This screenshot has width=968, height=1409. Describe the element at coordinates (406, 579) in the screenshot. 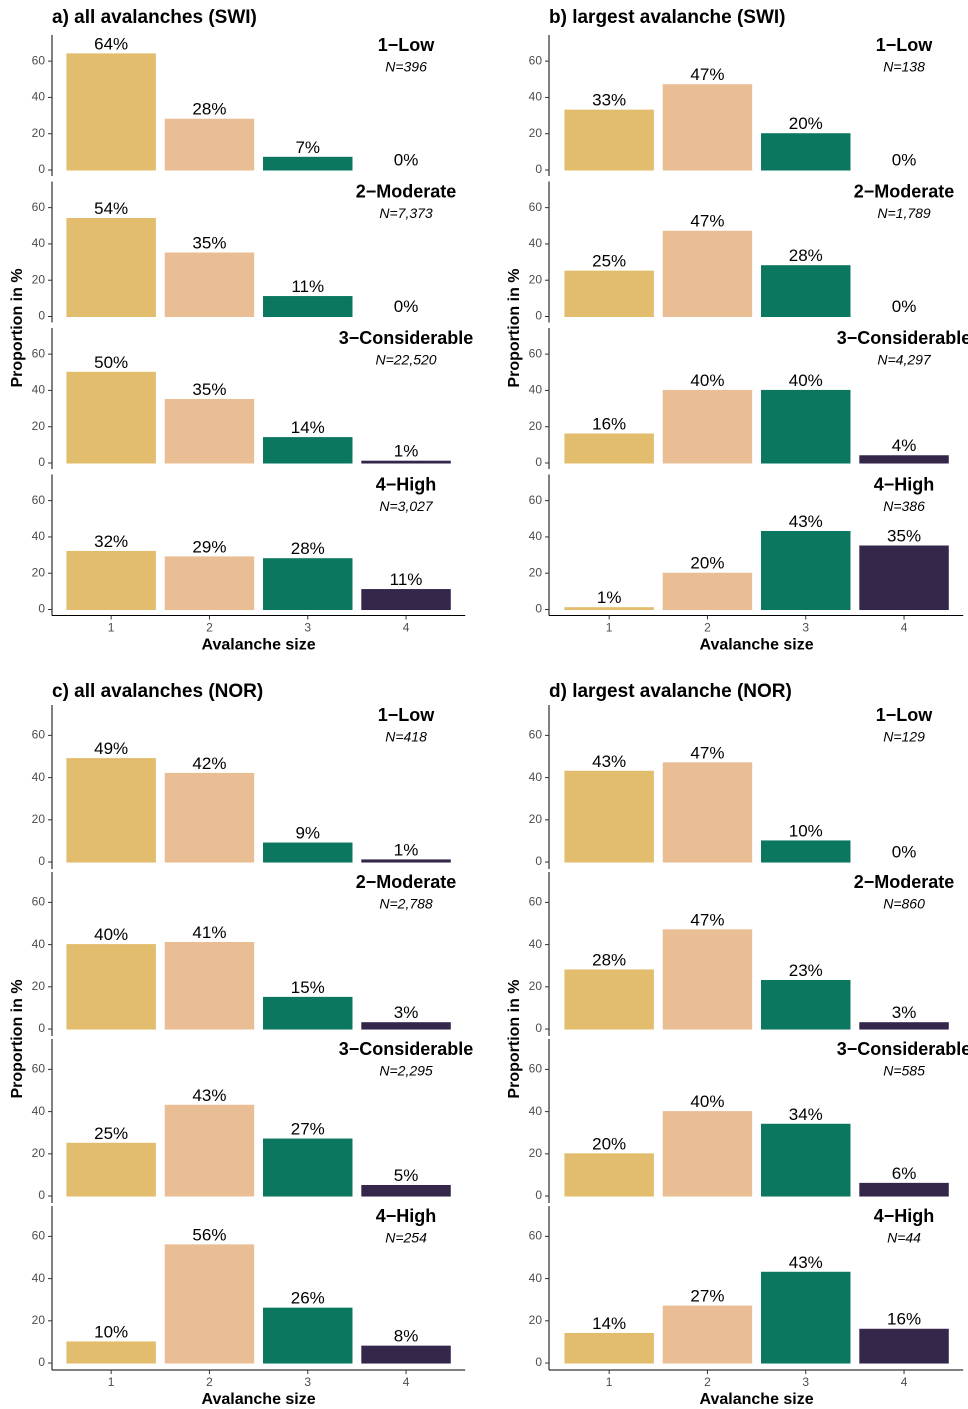

I see `value-label: 11%` at that location.